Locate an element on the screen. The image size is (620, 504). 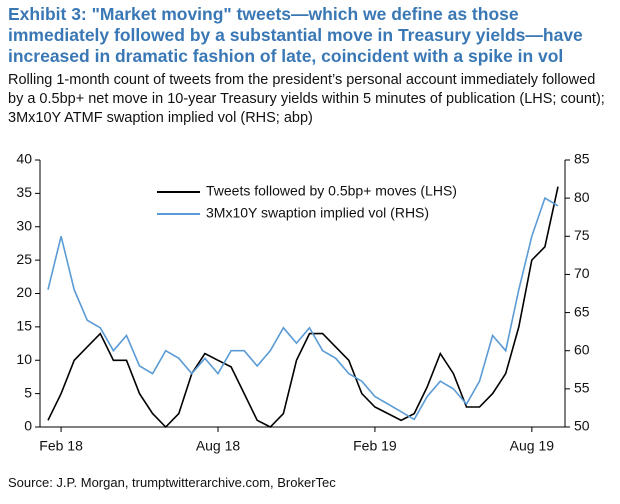
x-tick-label: Feb 19 is located at coordinates (375, 446).